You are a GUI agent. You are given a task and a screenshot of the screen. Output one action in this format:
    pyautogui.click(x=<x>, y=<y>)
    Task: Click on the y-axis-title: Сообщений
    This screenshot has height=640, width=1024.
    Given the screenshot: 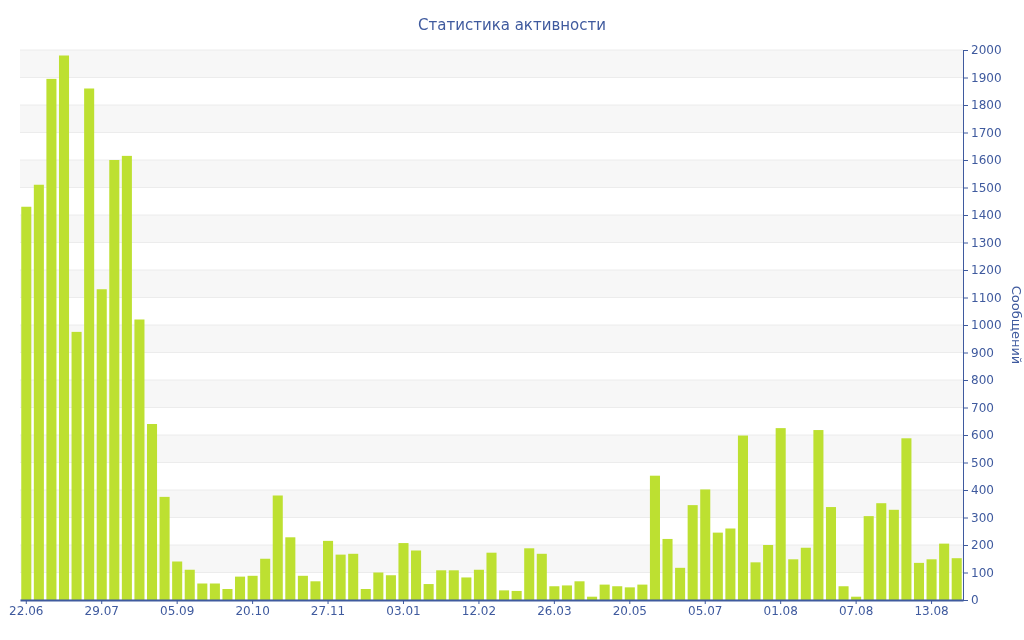 What is the action you would take?
    pyautogui.click(x=1016, y=325)
    